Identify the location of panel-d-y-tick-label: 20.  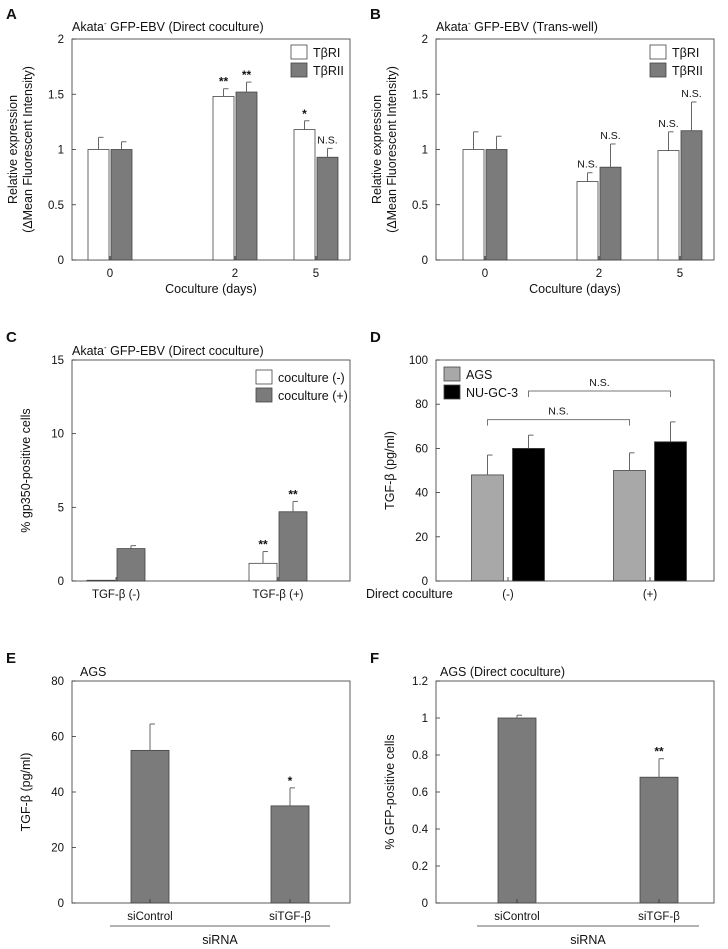
(421, 538).